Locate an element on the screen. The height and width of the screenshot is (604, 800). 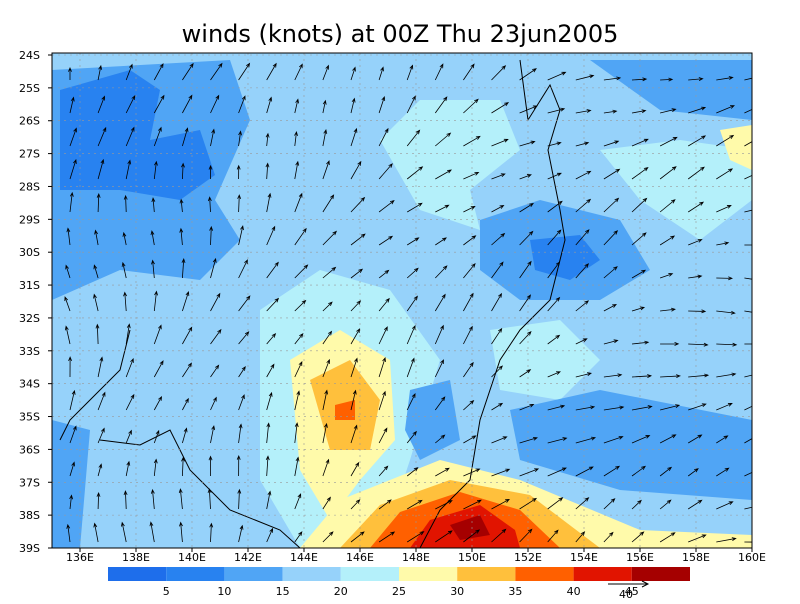
colorbar-label: 45 is located at coordinates (632, 591).